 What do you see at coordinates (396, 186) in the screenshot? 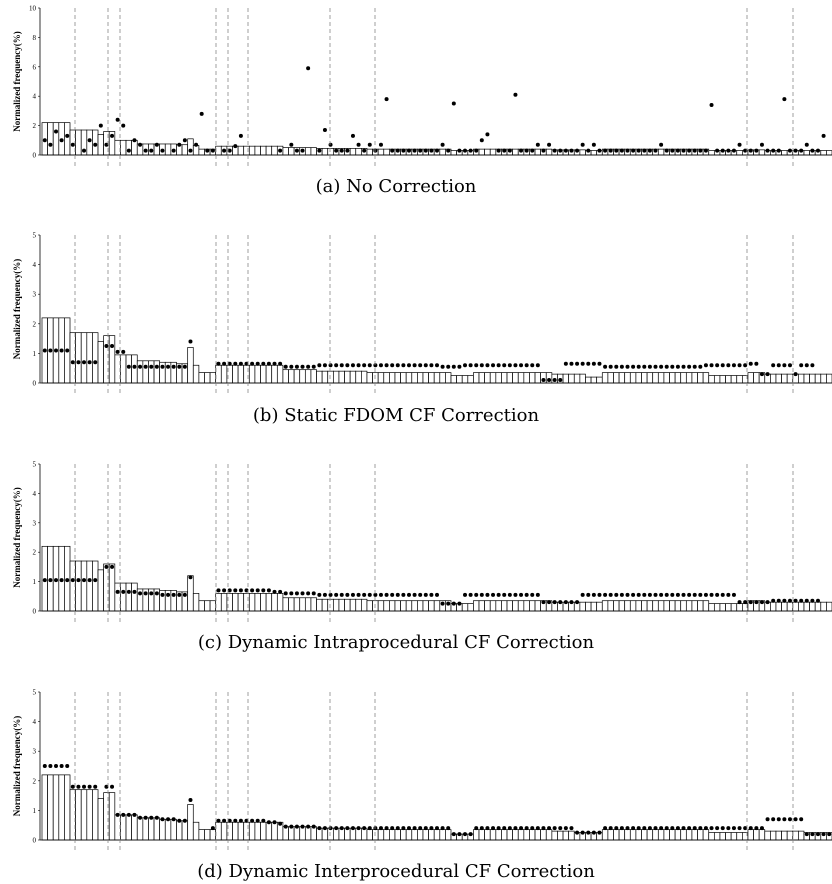
I see `panel-caption: (a) No Correction` at bounding box center [396, 186].